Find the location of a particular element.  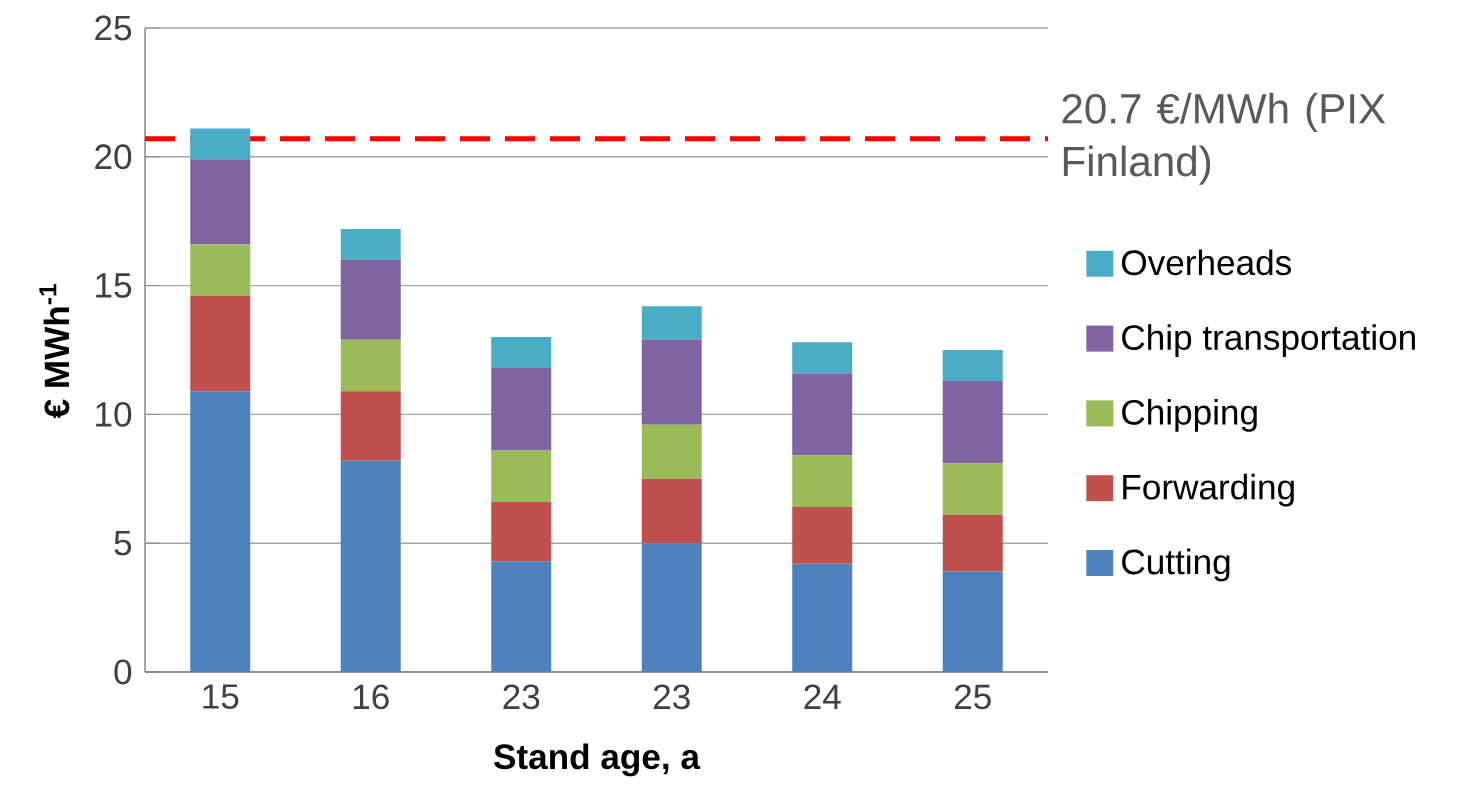

y-tick-label: 25 is located at coordinates (113, 28).